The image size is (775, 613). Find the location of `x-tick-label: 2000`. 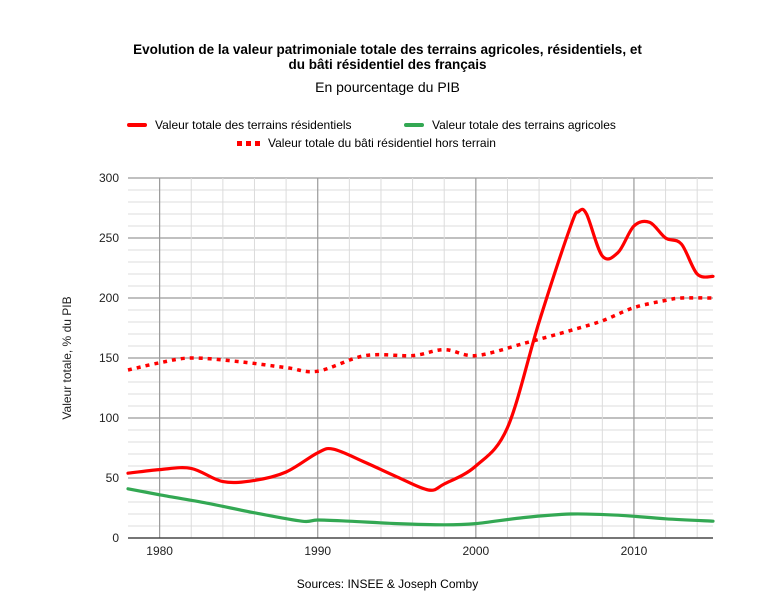

x-tick-label: 2000 is located at coordinates (475, 551).